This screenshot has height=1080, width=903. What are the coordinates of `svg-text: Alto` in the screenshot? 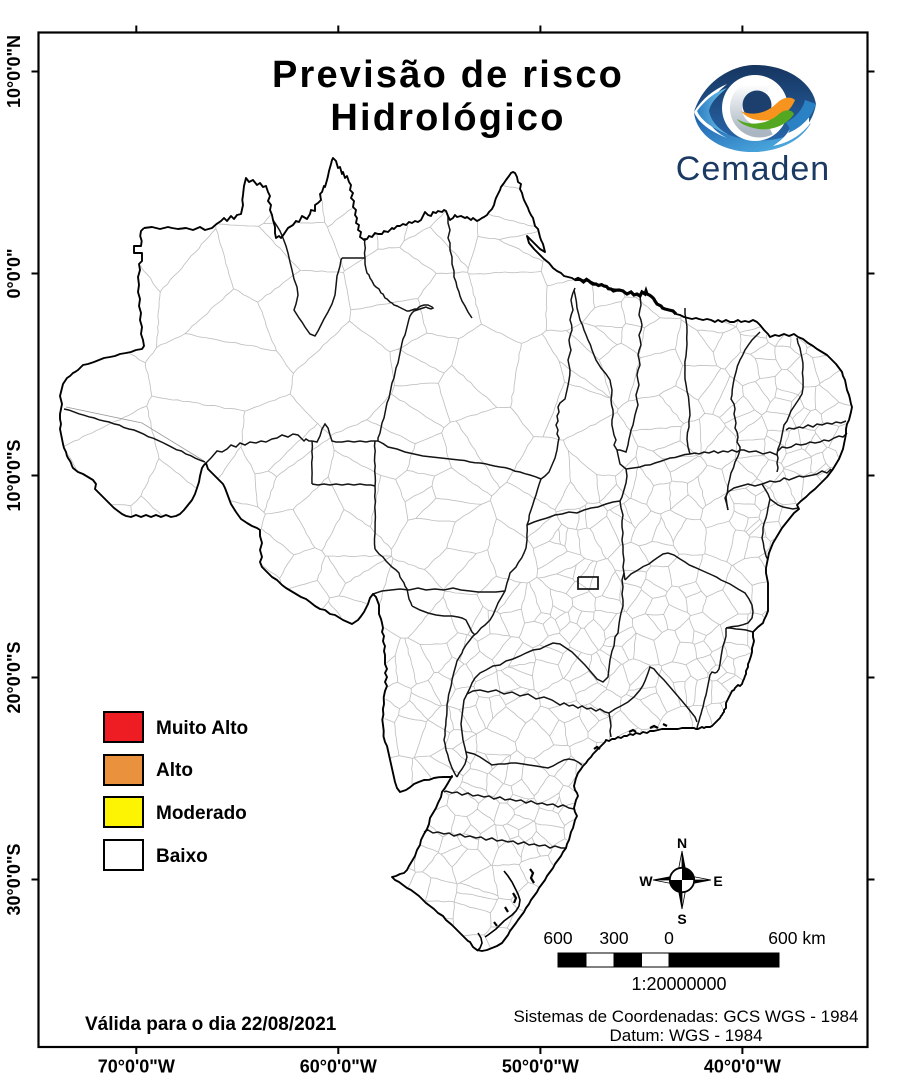 It's located at (174, 770).